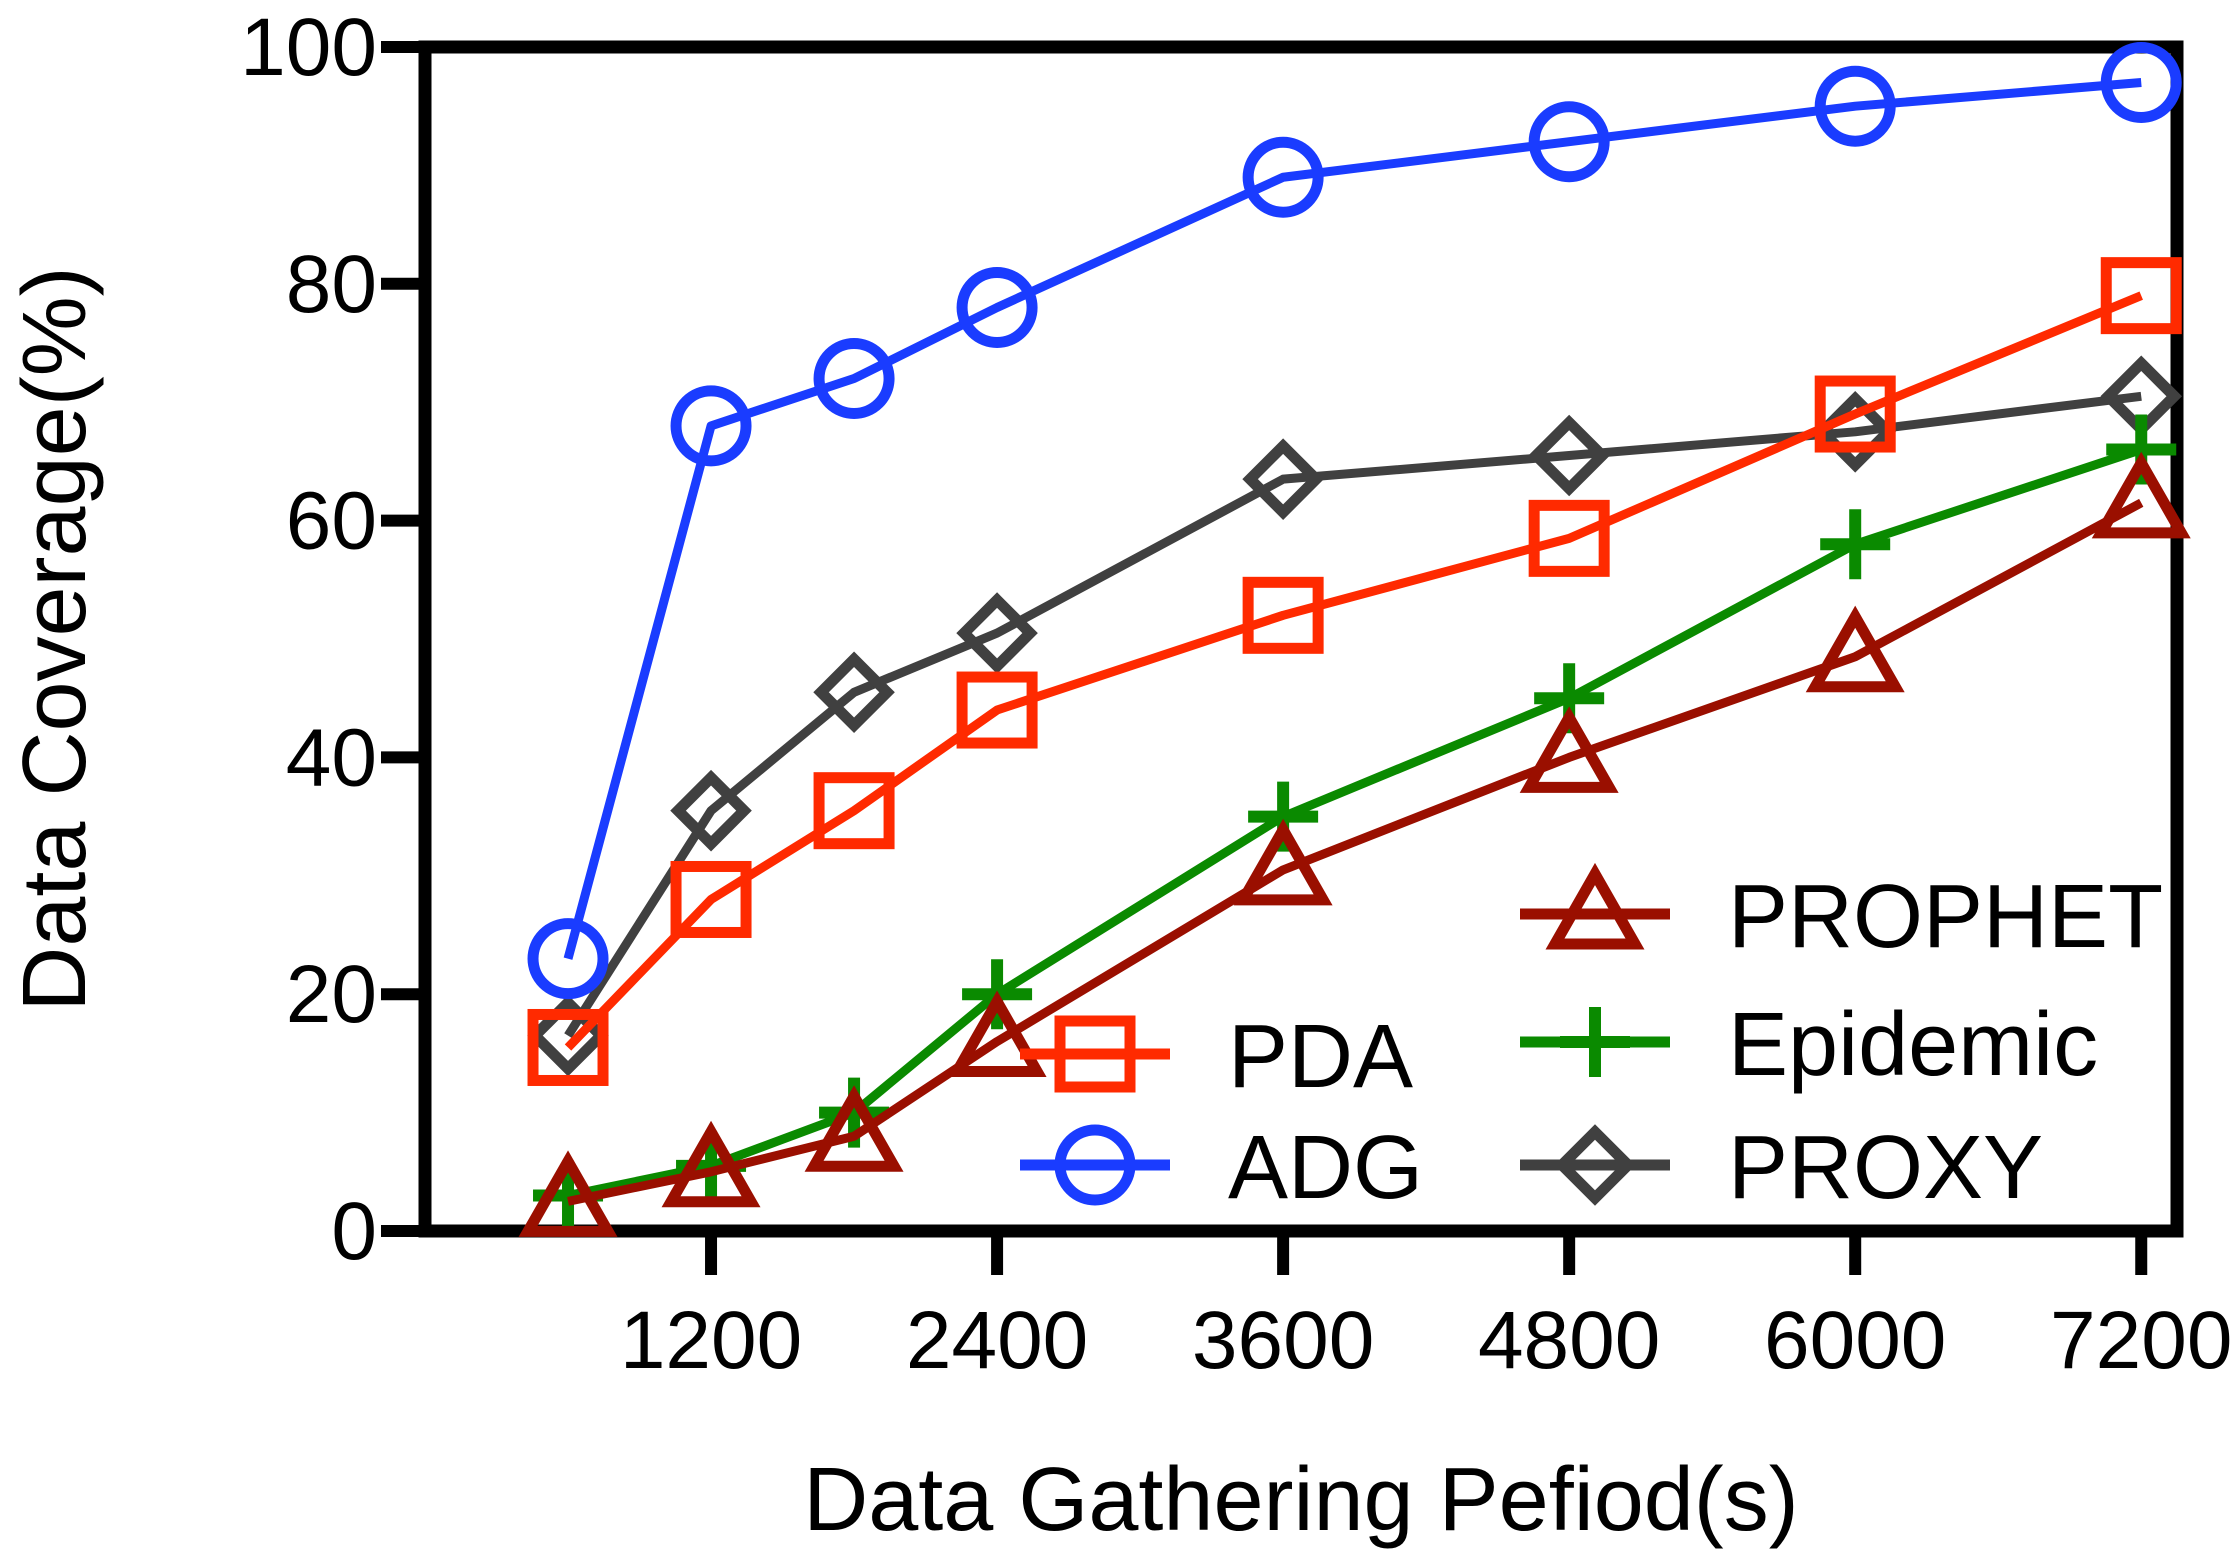 The width and height of the screenshot is (2239, 1568). What do you see at coordinates (997, 1340) in the screenshot?
I see `x-tick-label: 2400` at bounding box center [997, 1340].